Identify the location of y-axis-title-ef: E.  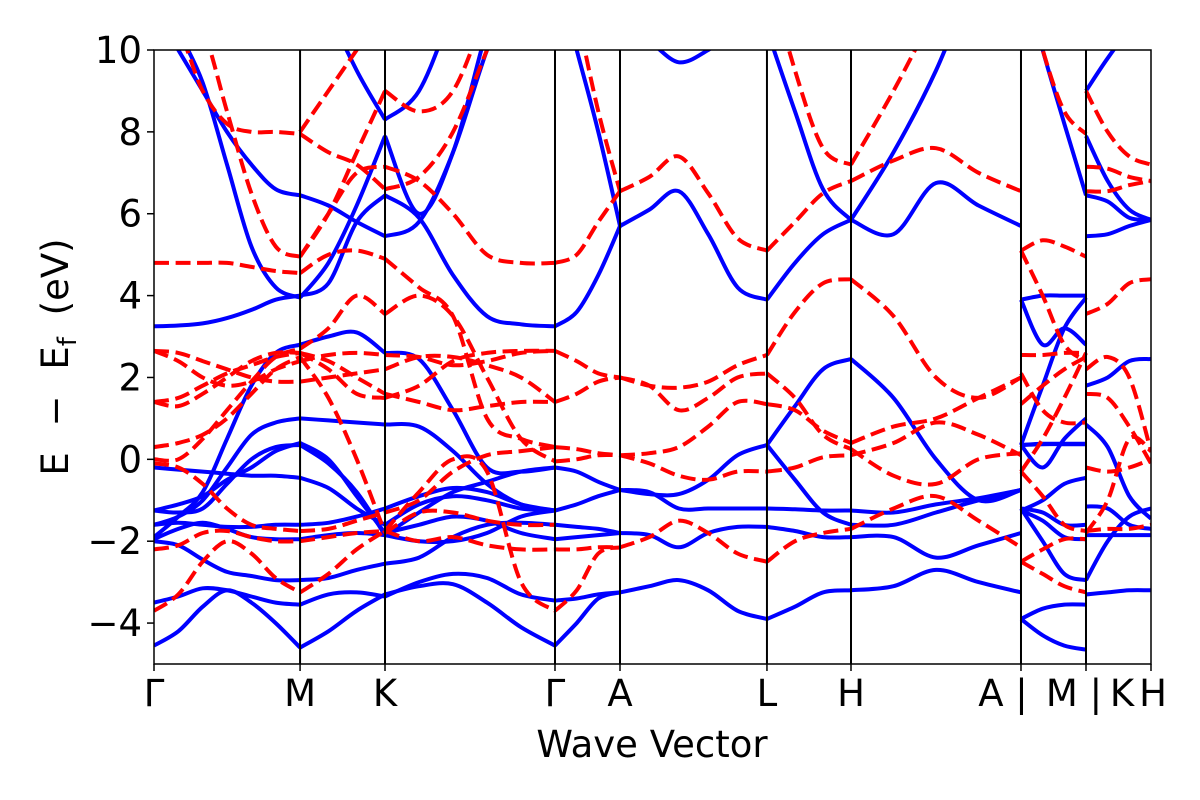
(55, 357).